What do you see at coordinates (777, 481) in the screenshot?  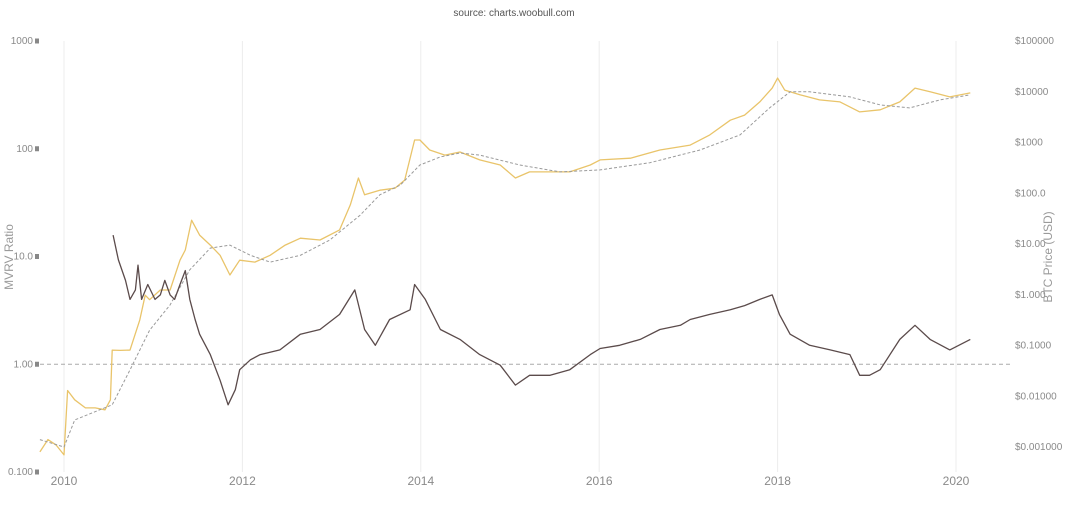 I see `x-tick-label: 2018` at bounding box center [777, 481].